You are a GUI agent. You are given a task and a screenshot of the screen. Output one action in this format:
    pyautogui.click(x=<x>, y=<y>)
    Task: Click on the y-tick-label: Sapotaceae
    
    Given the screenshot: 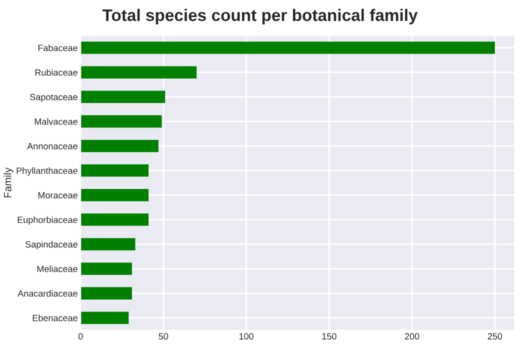 What is the action you would take?
    pyautogui.click(x=54, y=98)
    